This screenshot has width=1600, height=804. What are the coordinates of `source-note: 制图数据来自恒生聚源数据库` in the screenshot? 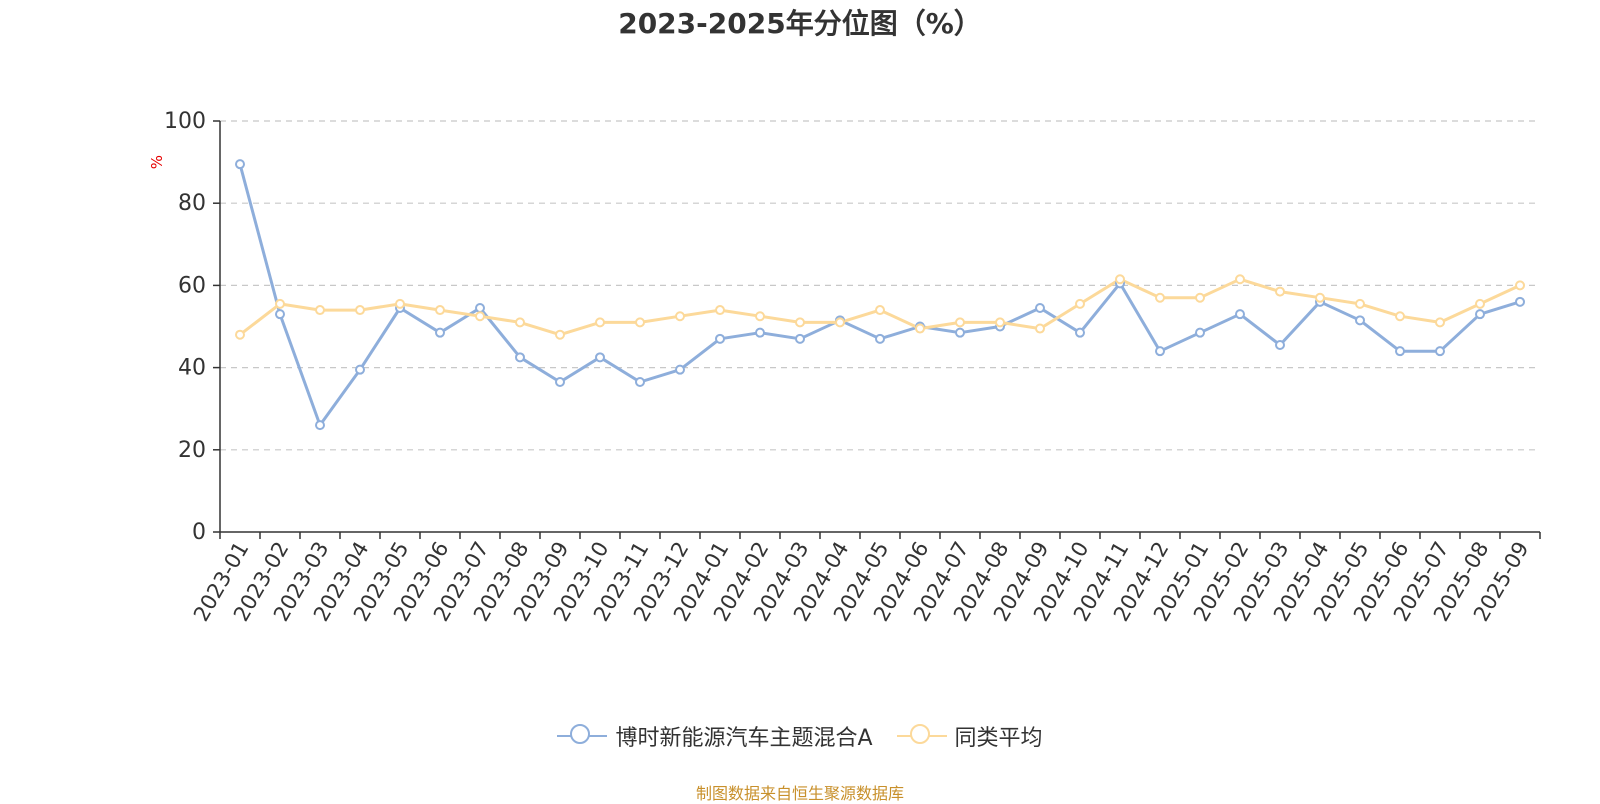 It's located at (799, 793).